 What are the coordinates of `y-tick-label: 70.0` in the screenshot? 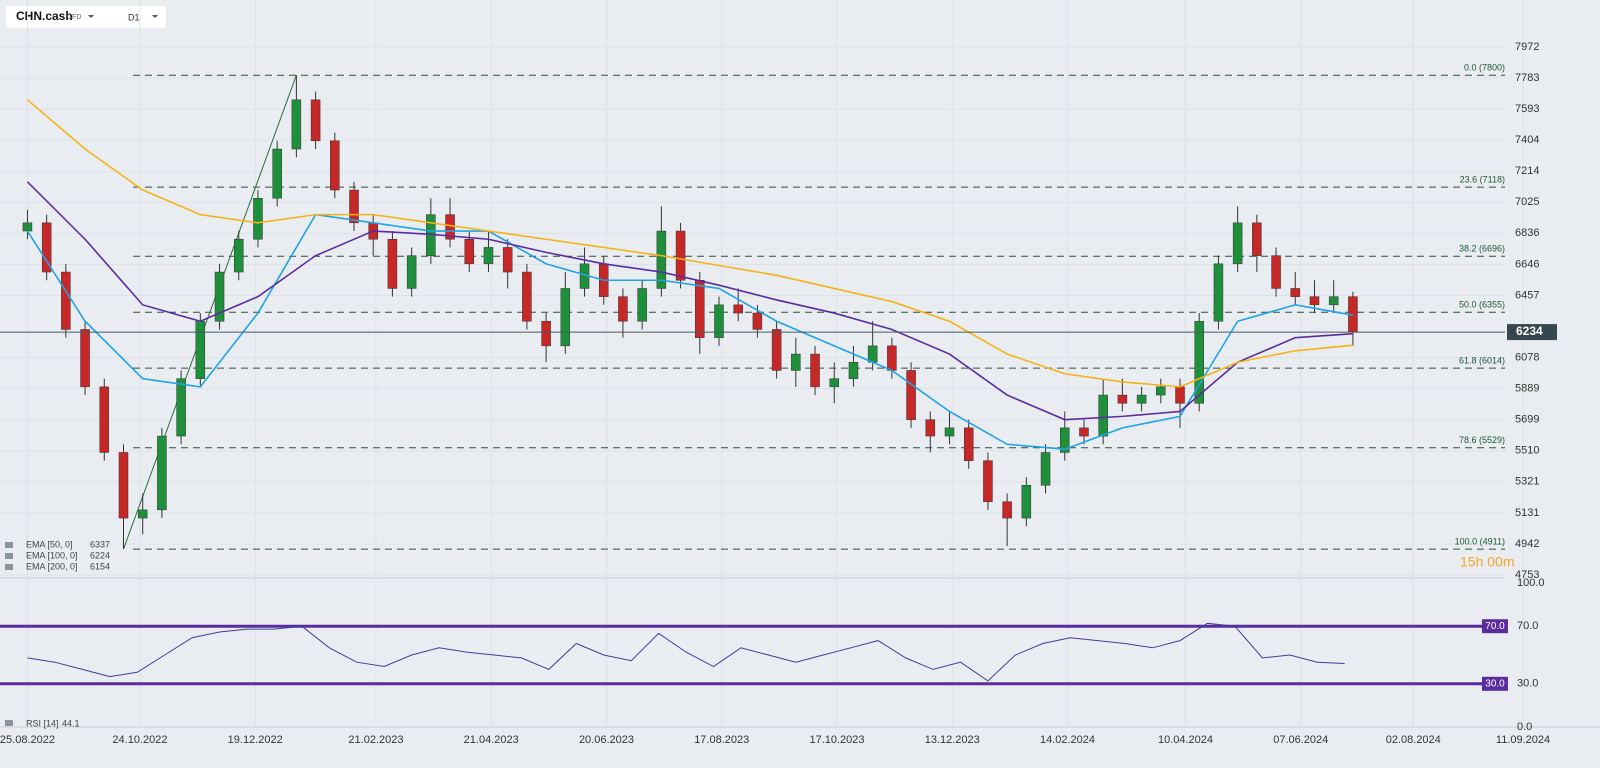 It's located at (1527, 626).